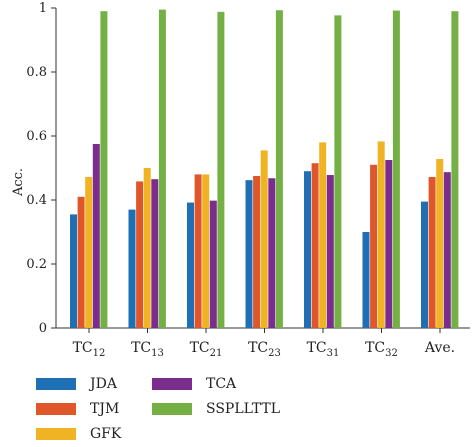  What do you see at coordinates (172, 384) in the screenshot?
I see `legend-swatch-tca` at bounding box center [172, 384].